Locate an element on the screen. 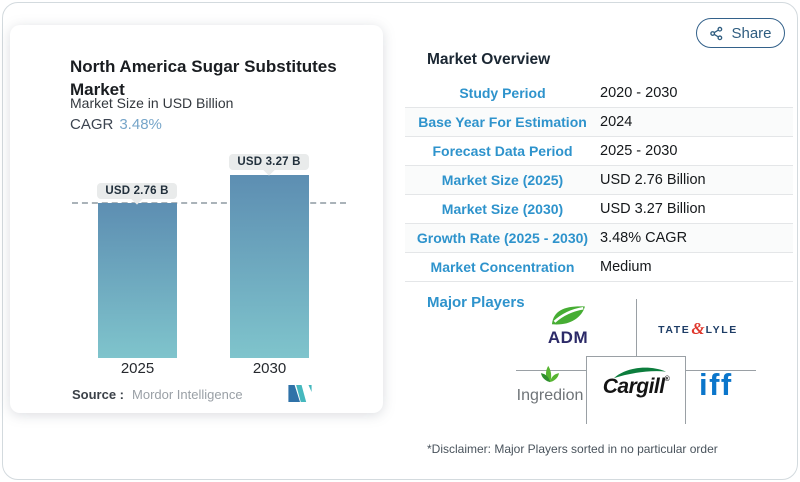 The width and height of the screenshot is (800, 482). x-axis-label-2030: 2030 is located at coordinates (269, 368).